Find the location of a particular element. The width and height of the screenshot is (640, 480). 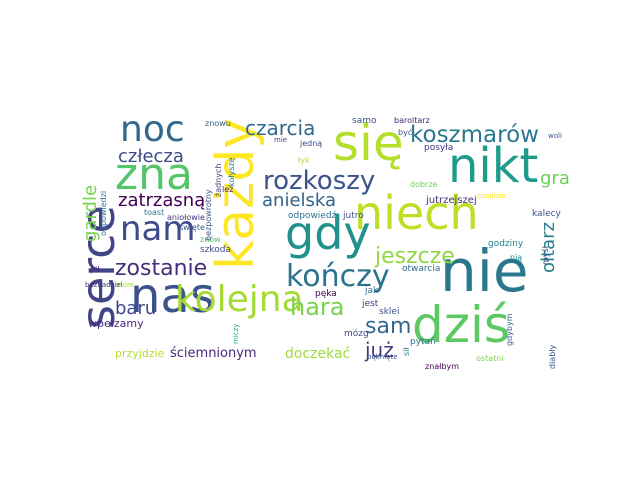

word: nikt is located at coordinates (493, 166).